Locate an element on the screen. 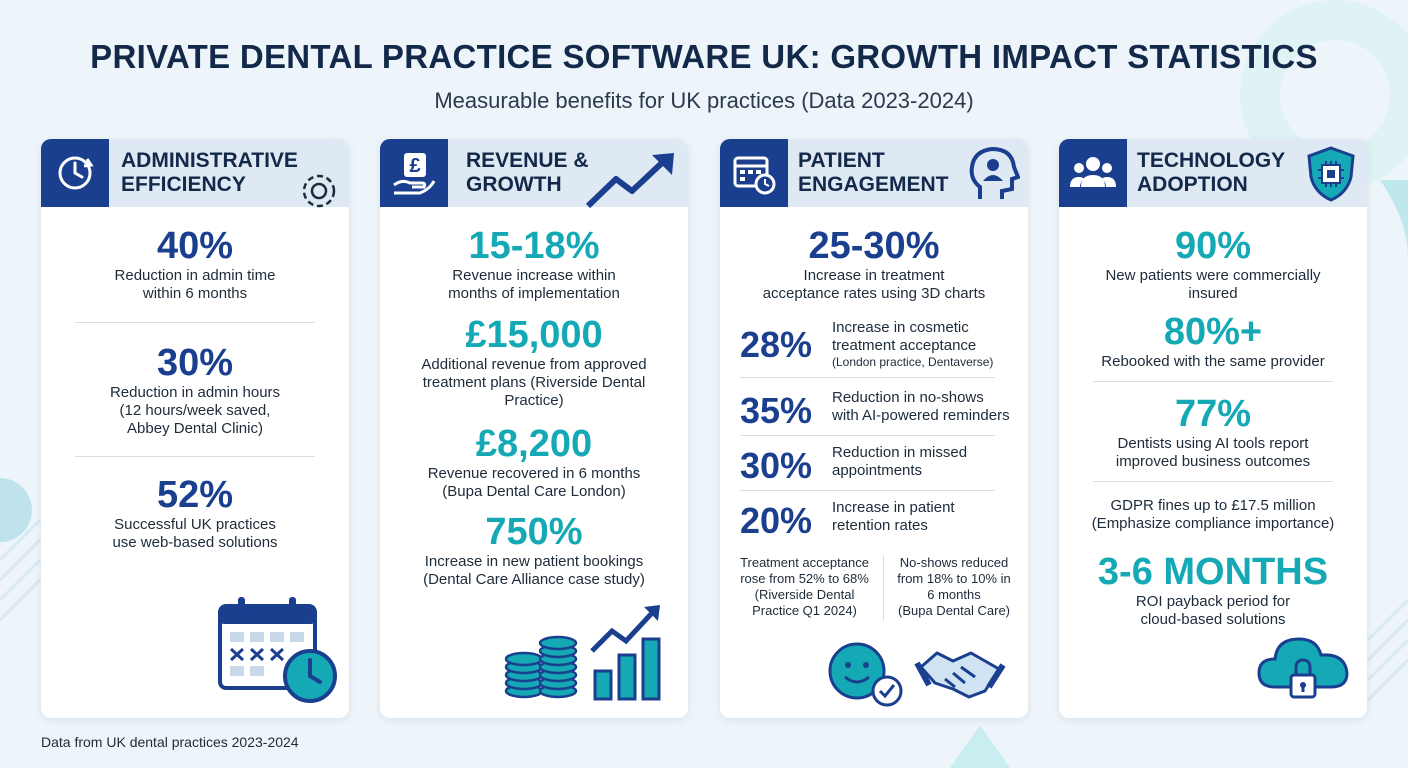  card-title: REVENUE & GROWTH is located at coordinates (527, 172).